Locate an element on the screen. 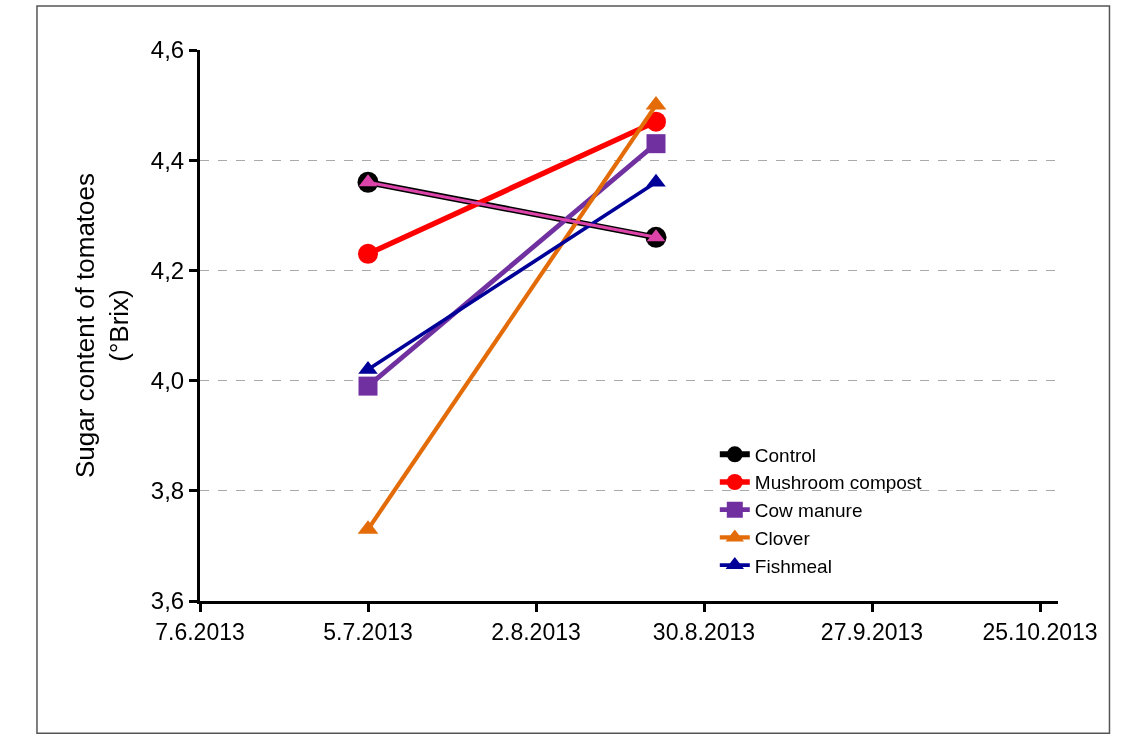  legend-label: Mushroom compost is located at coordinates (838, 483).